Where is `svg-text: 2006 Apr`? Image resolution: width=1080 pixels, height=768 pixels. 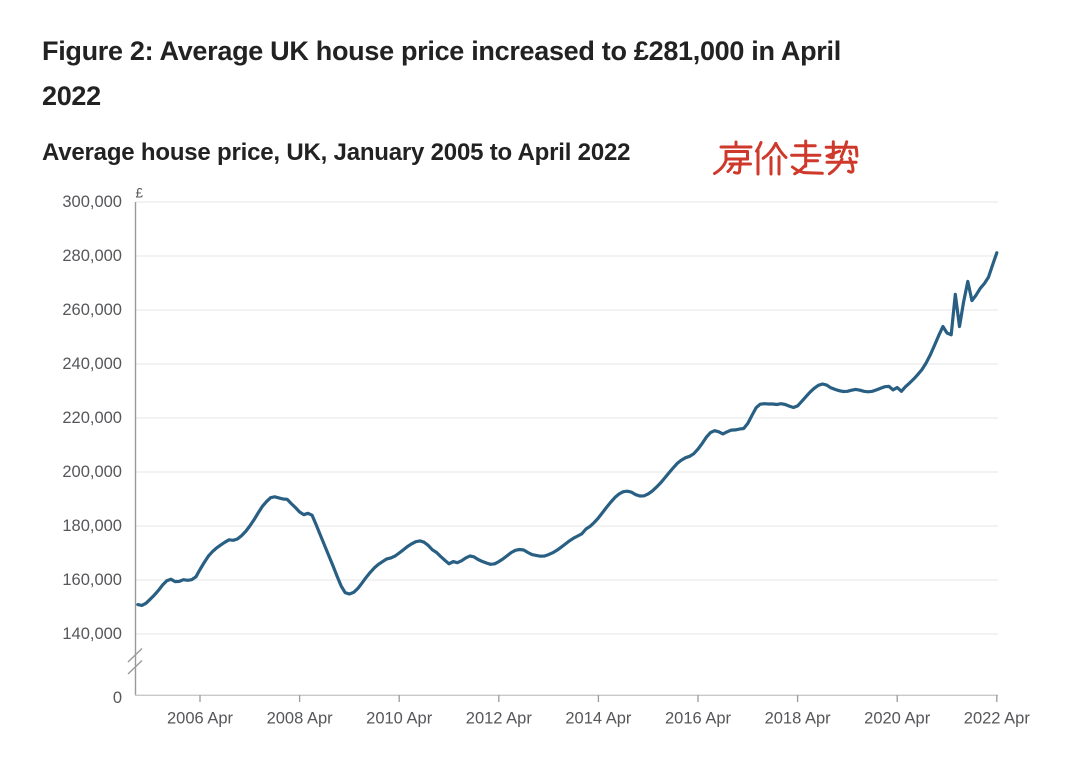 svg-text: 2006 Apr is located at coordinates (200, 719).